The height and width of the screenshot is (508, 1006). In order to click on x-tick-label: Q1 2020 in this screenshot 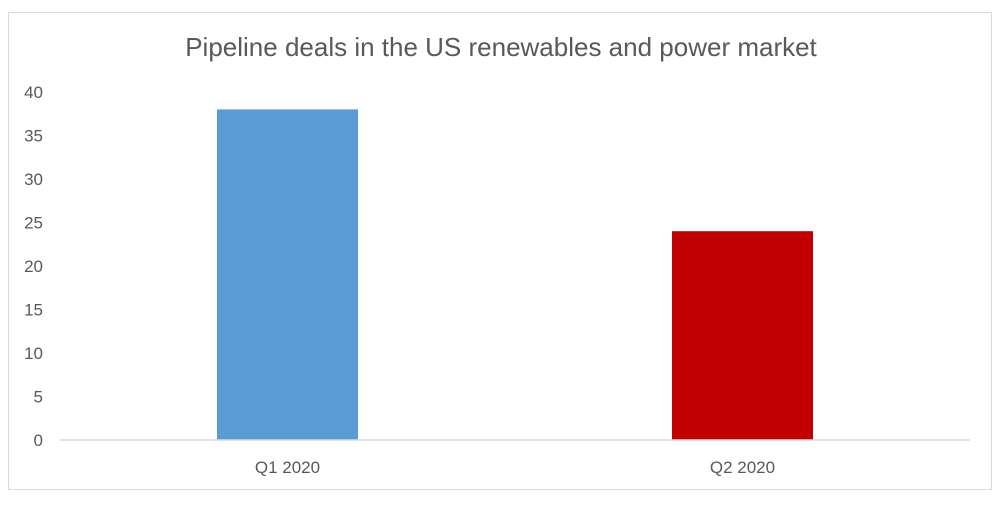, I will do `click(287, 467)`.